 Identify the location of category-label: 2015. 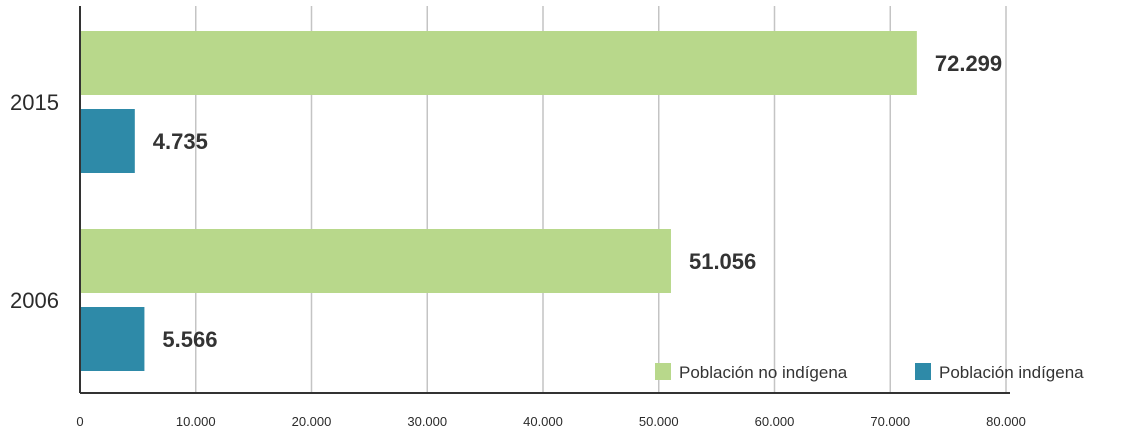
(34, 102).